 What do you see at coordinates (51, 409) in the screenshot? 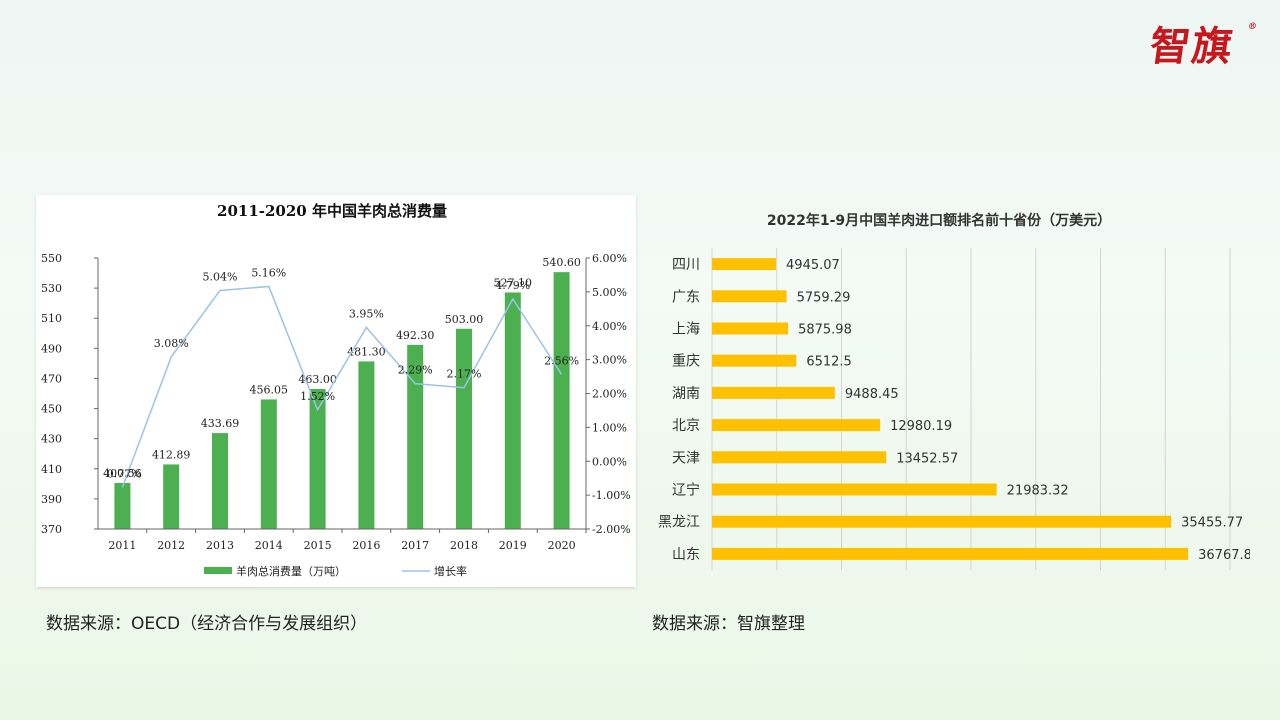
I see `y-tick-label: 450` at bounding box center [51, 409].